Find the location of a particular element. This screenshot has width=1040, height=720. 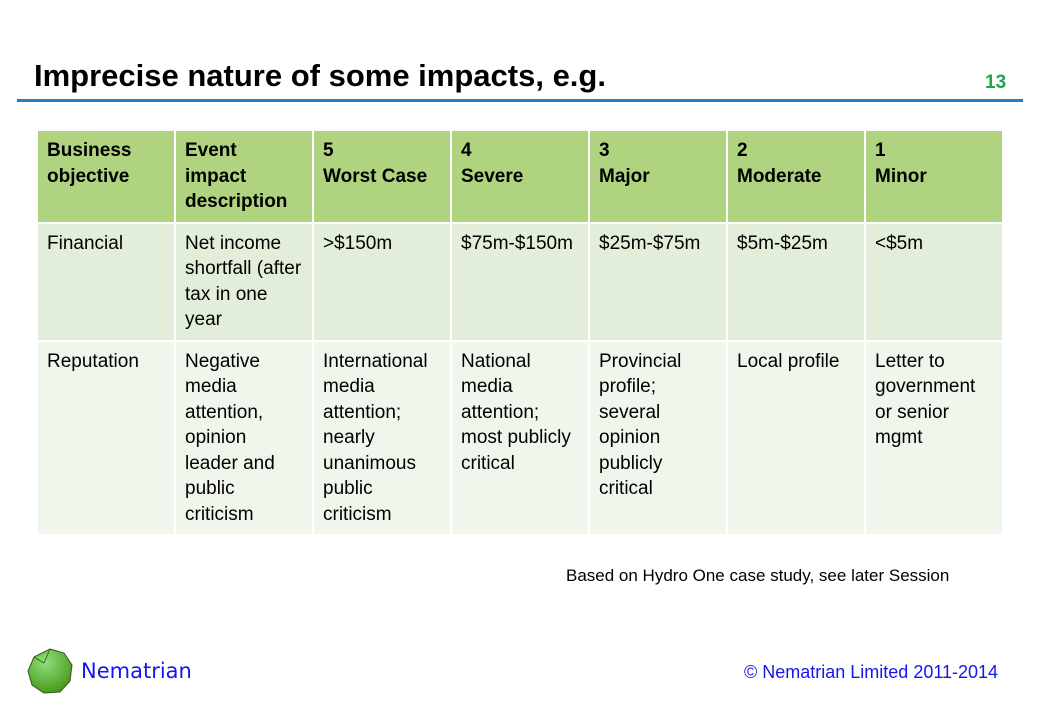

table-cell: Financial is located at coordinates (106, 281).